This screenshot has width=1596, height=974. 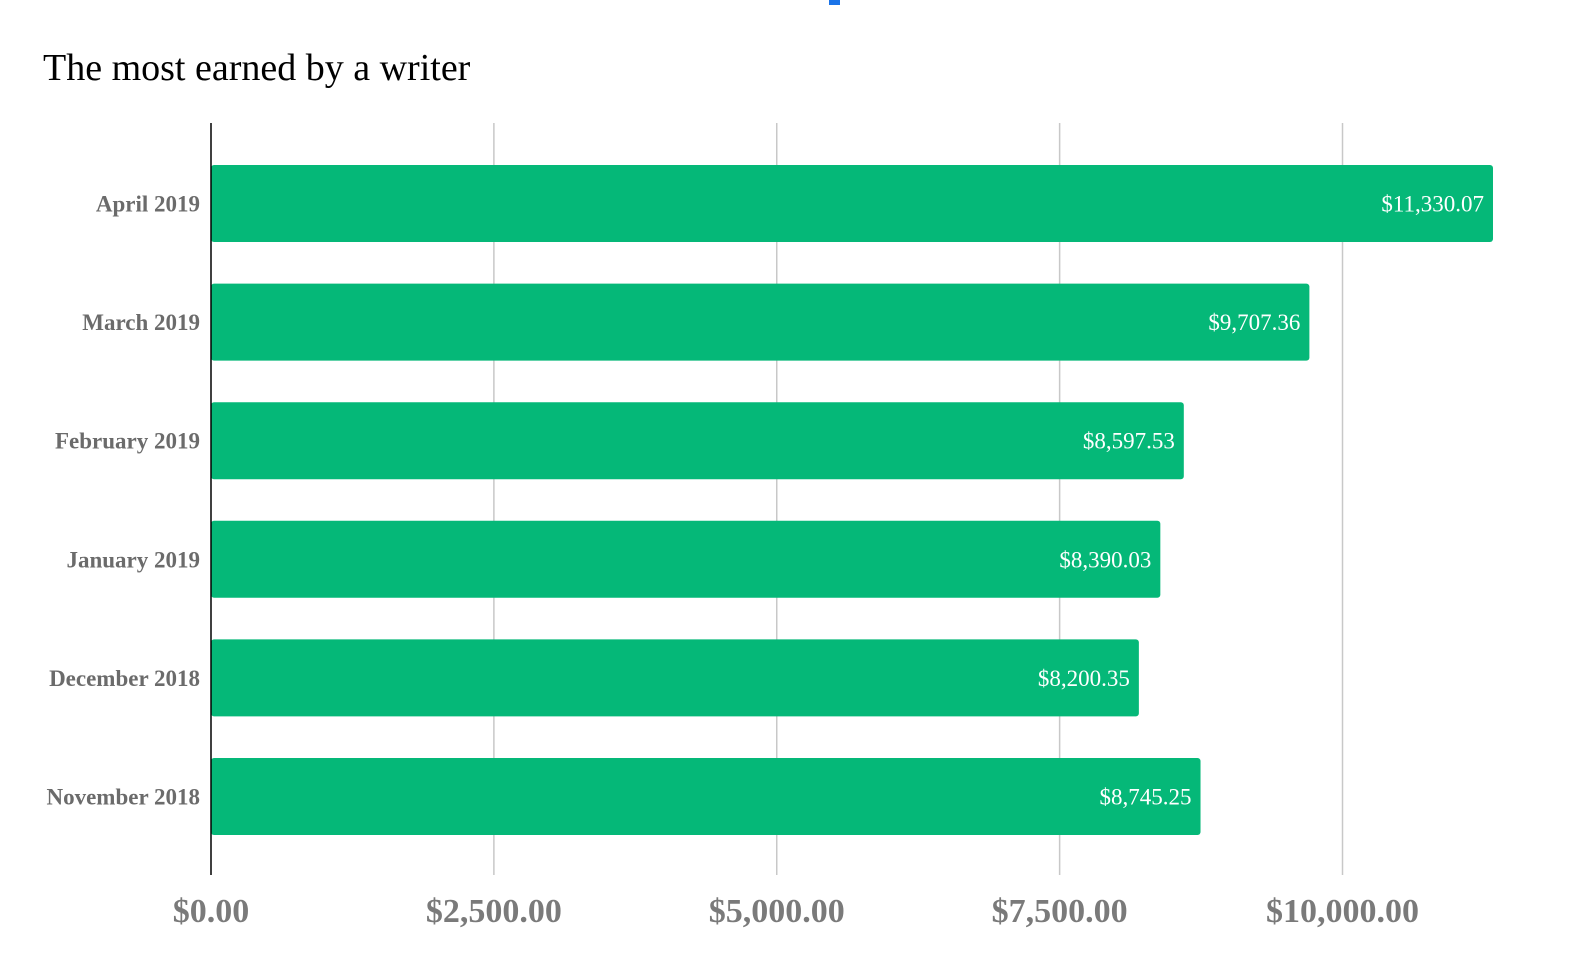 I want to click on category-label: February 2019, so click(x=127, y=441).